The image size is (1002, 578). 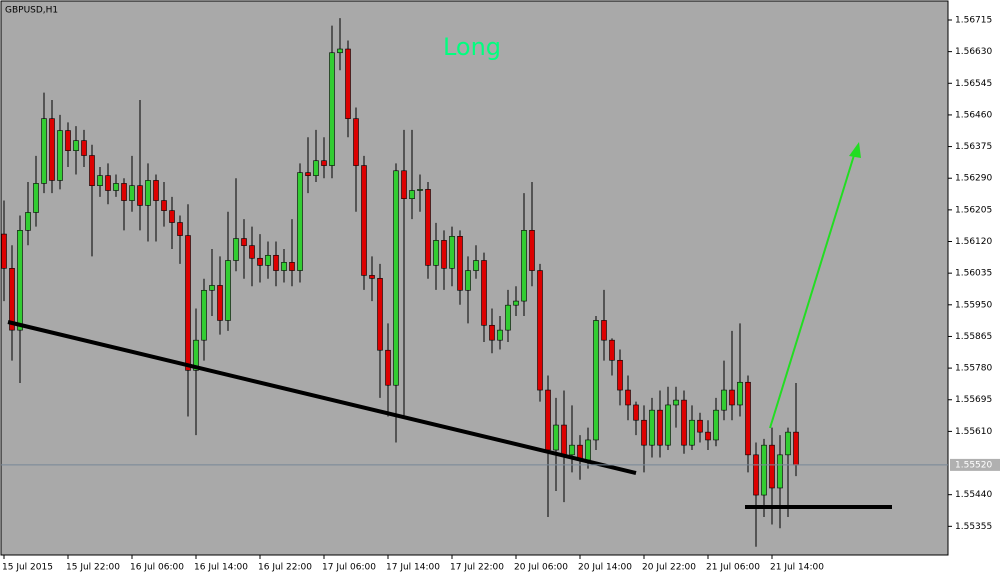 What do you see at coordinates (855, 150) in the screenshot?
I see `arrow-head` at bounding box center [855, 150].